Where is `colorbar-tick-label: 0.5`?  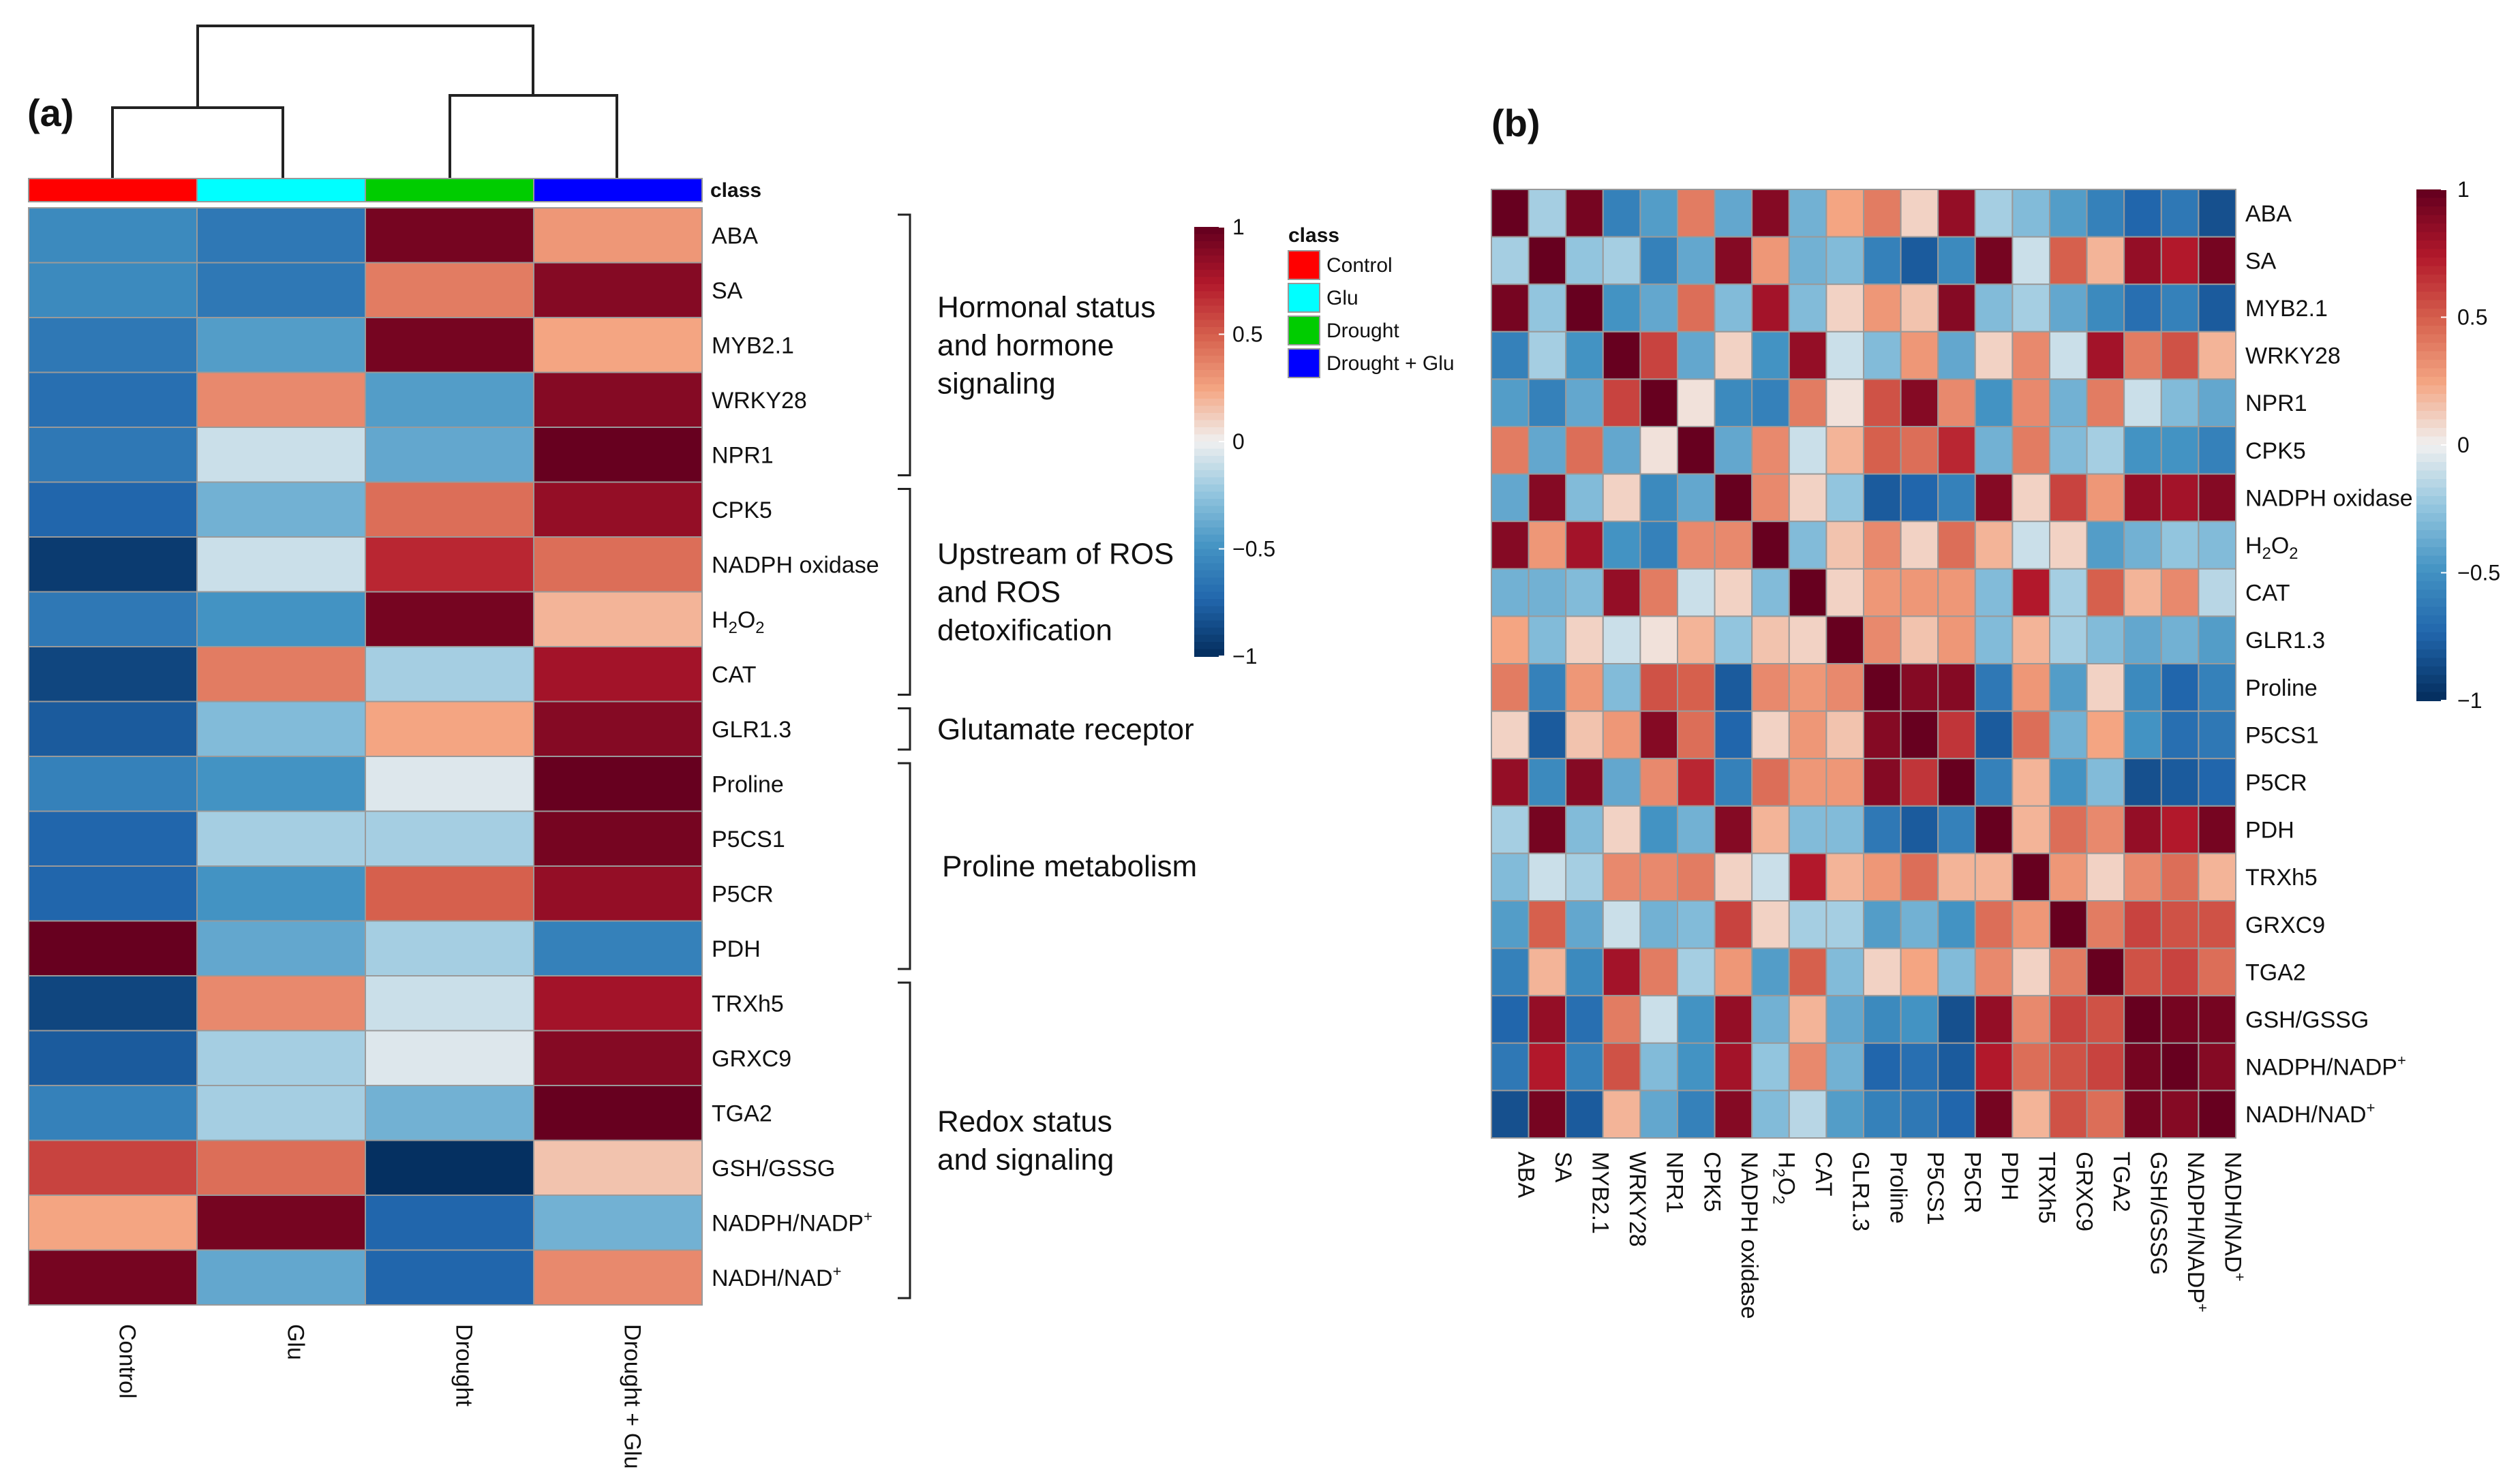
colorbar-tick-label: 0.5 is located at coordinates (1247, 334).